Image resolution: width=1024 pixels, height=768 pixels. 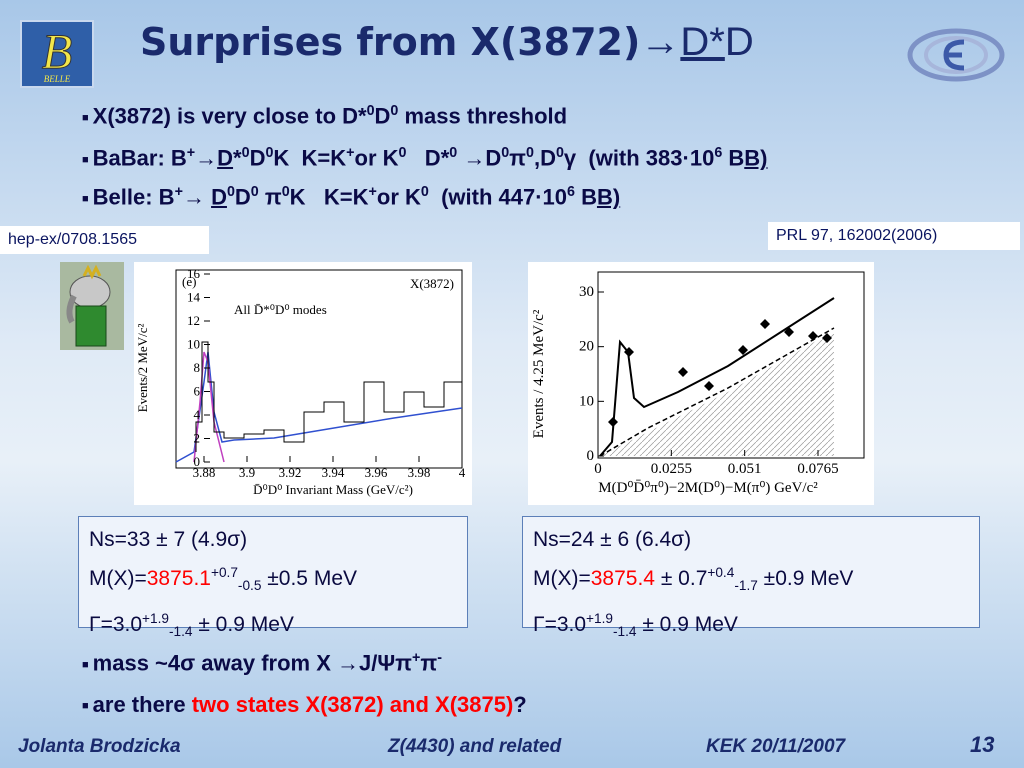 I want to click on plot-label: X(3872), so click(x=432, y=283).